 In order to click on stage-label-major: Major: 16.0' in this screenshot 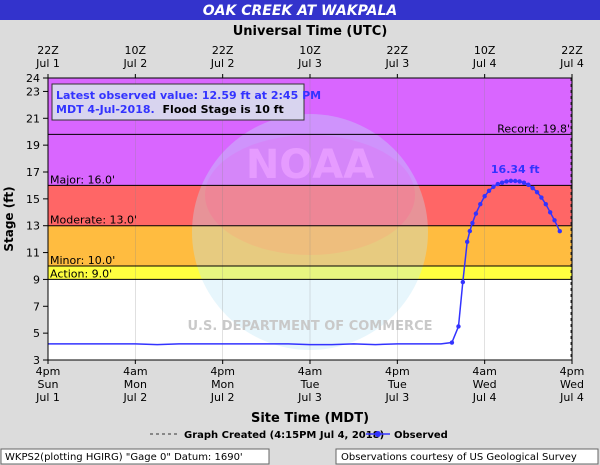, I will do `click(82, 179)`.